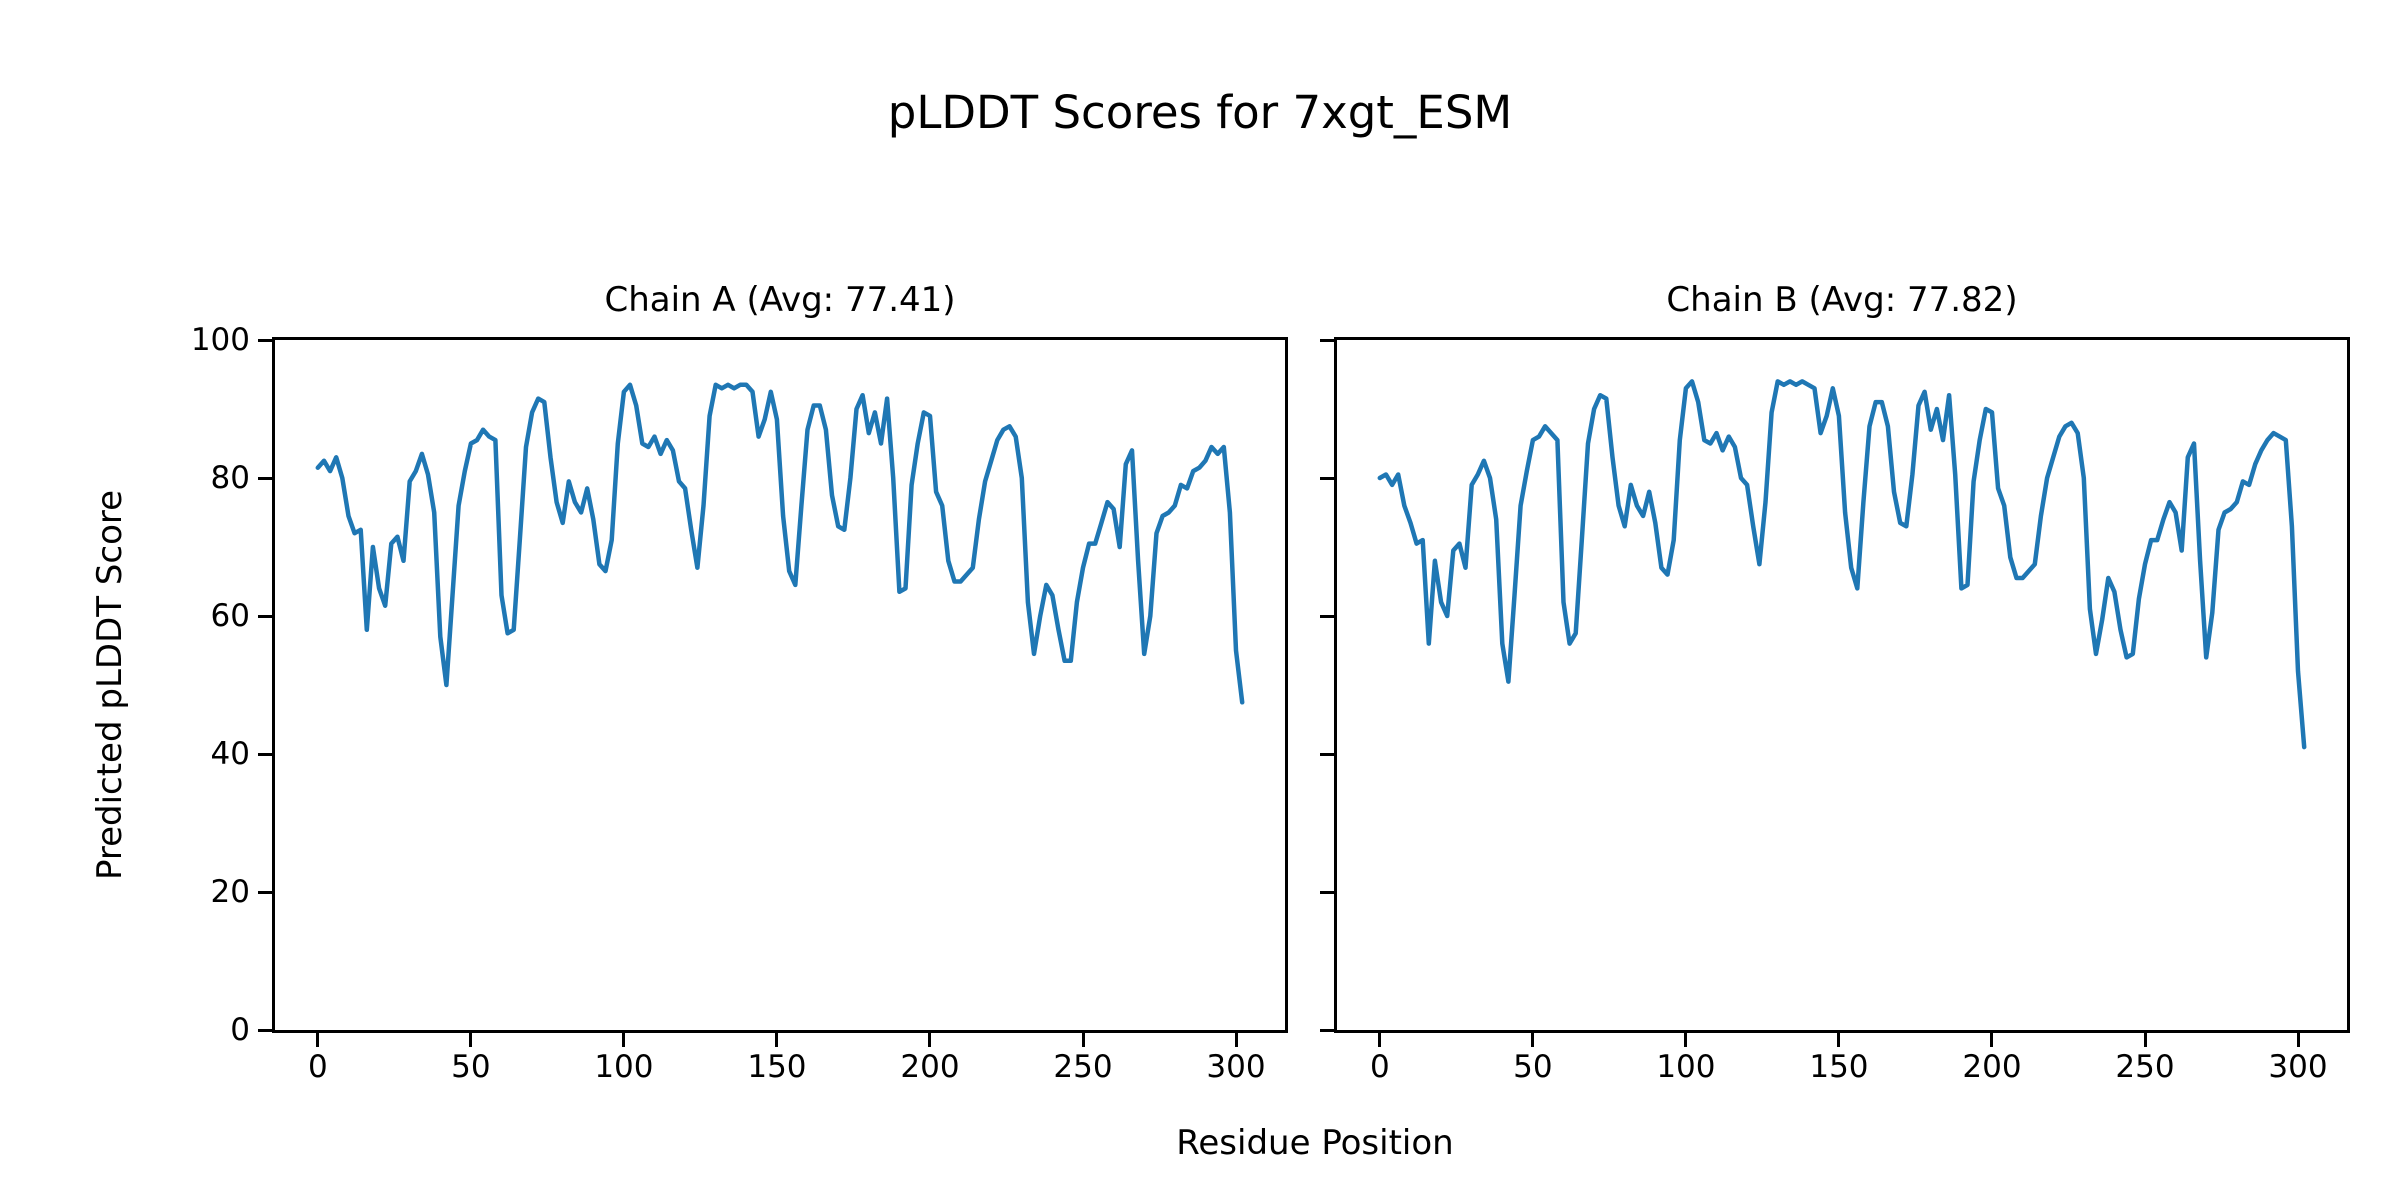 Image resolution: width=2400 pixels, height=1200 pixels. What do you see at coordinates (1842, 300) in the screenshot?
I see `chain-b-title: Chain B (Avg: 77.82)` at bounding box center [1842, 300].